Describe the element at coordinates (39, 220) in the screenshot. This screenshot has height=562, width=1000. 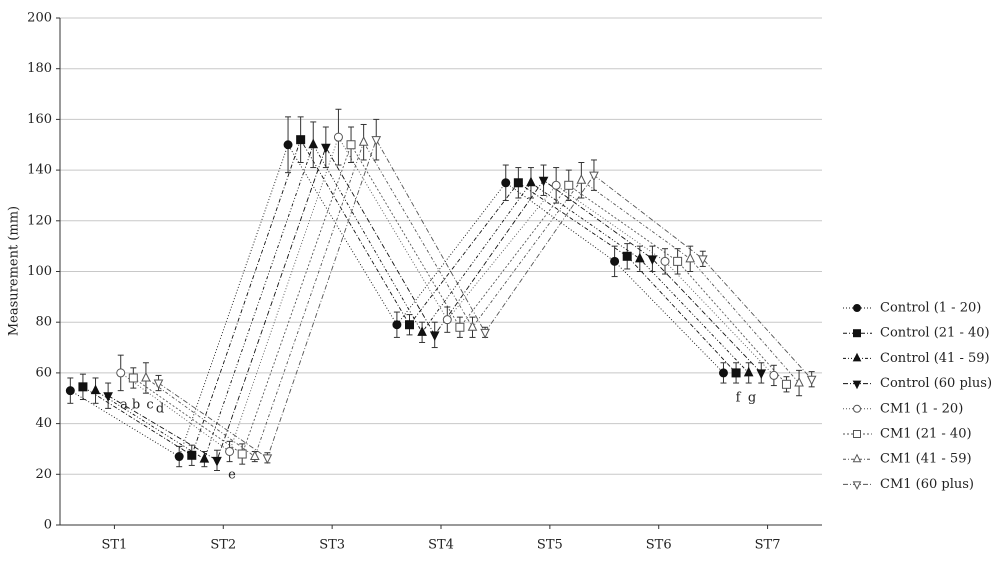
I see `y-tick-label: 120` at that location.